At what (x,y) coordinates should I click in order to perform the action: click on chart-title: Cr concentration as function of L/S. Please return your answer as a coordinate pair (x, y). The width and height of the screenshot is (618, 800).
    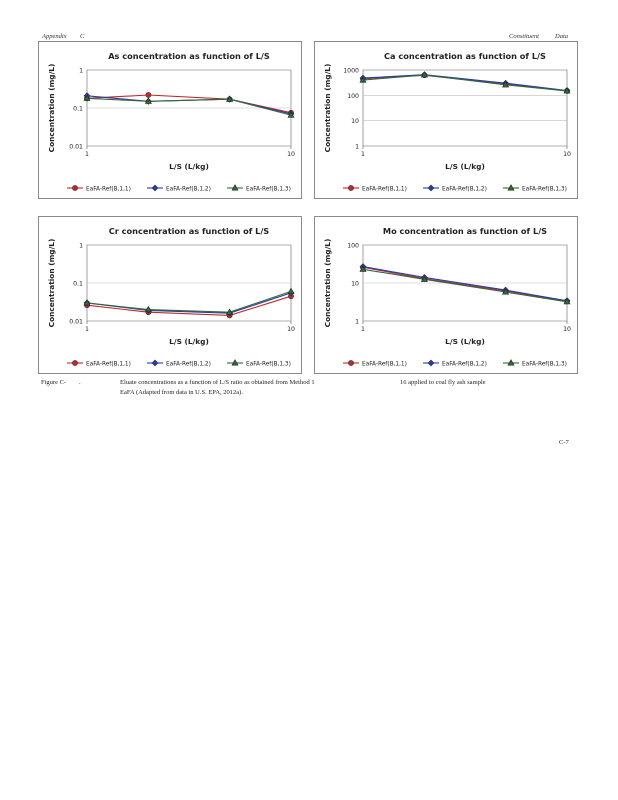
    Looking at the image, I should click on (189, 231).